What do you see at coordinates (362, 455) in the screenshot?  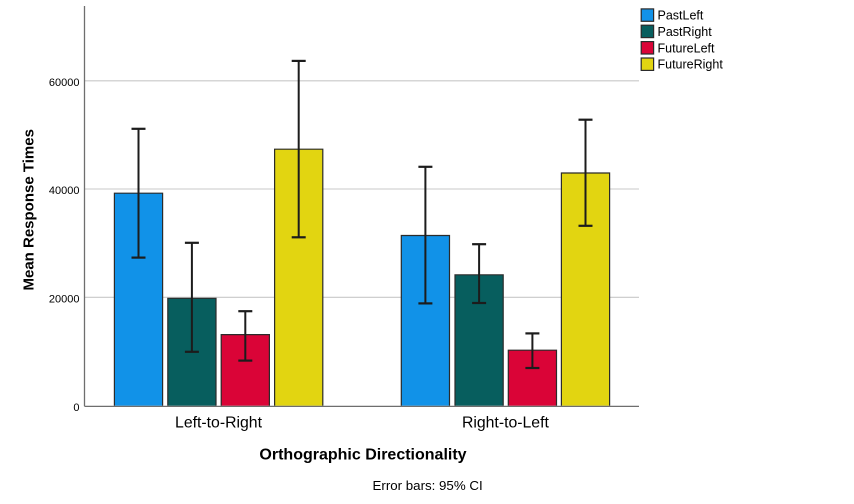 I see `svg-text: Orthographic Directionality` at bounding box center [362, 455].